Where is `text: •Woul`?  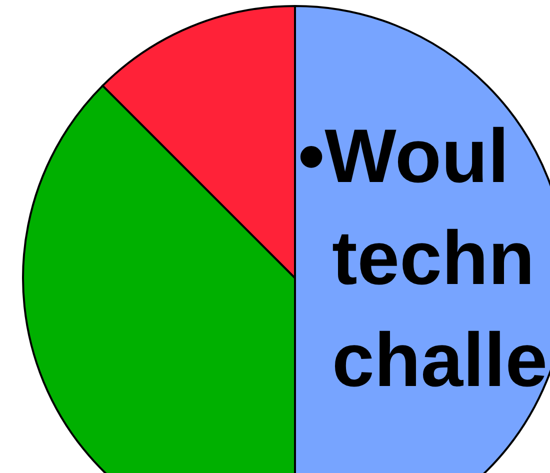 text: •Woul is located at coordinates (403, 157).